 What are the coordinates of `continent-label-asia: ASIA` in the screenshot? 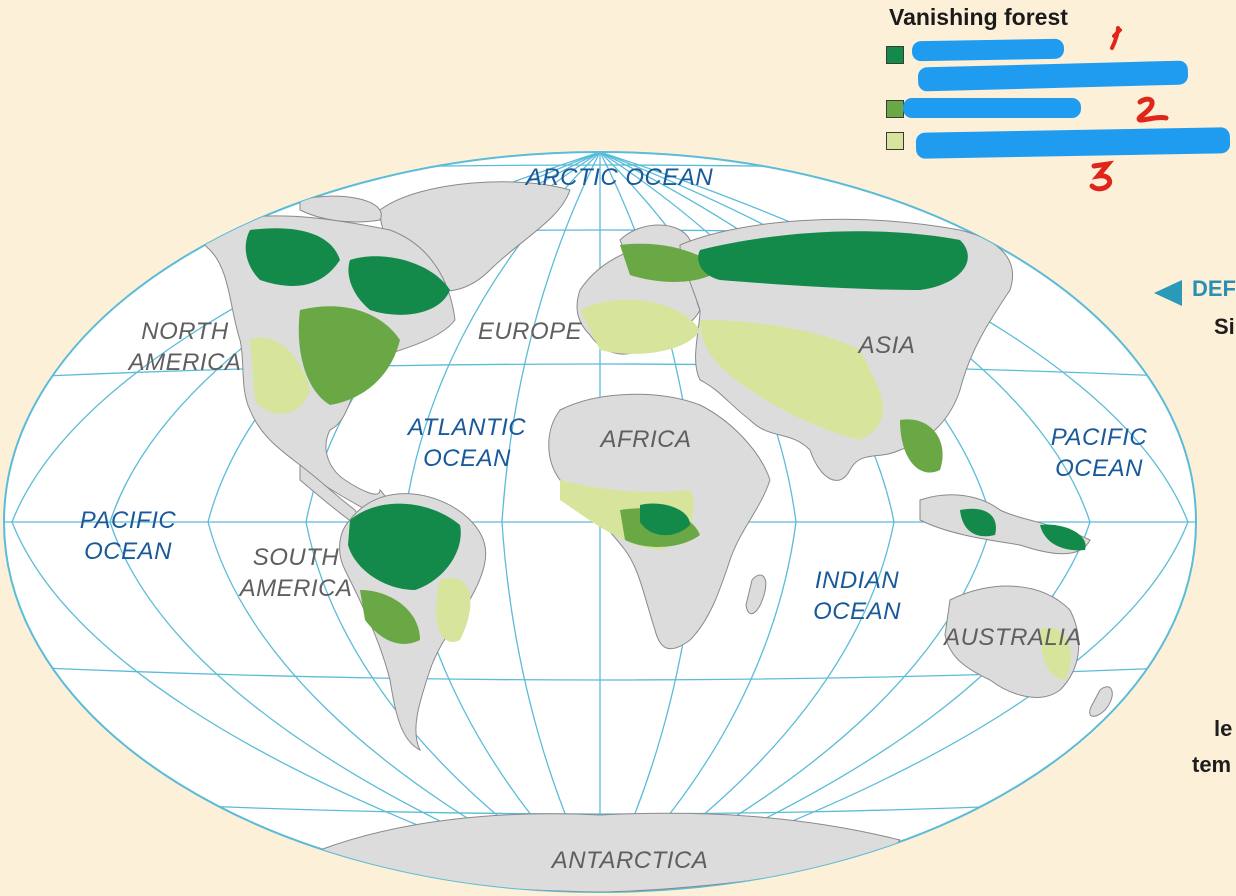 It's located at (887, 345).